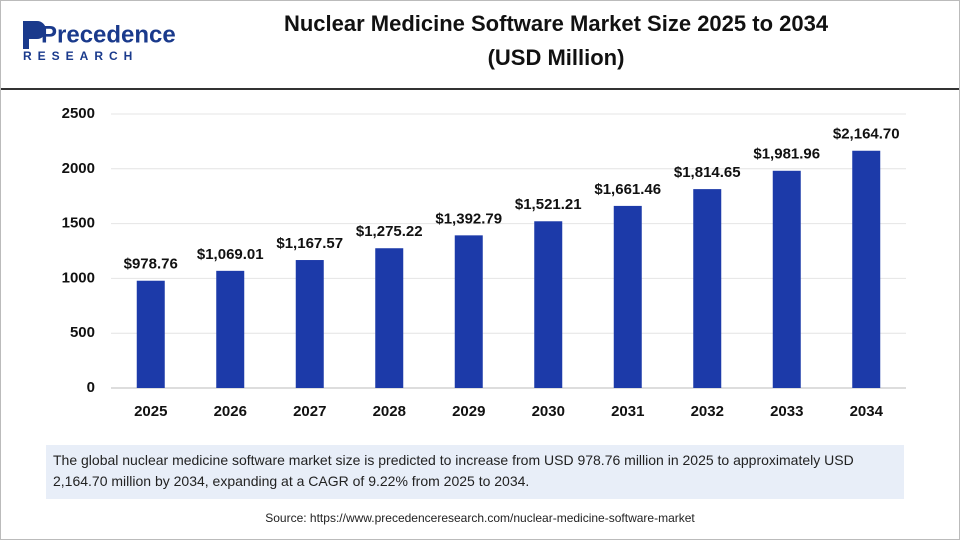  What do you see at coordinates (389, 411) in the screenshot?
I see `x-tick-label: 2028` at bounding box center [389, 411].